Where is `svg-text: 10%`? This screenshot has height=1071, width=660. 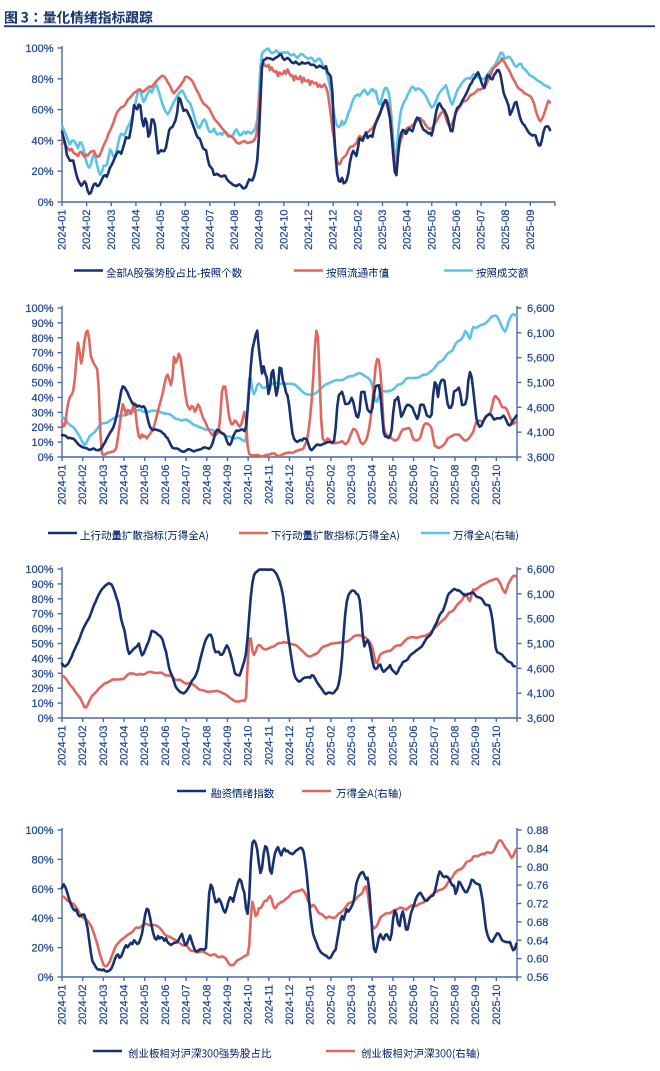 svg-text: 10% is located at coordinates (42, 443).